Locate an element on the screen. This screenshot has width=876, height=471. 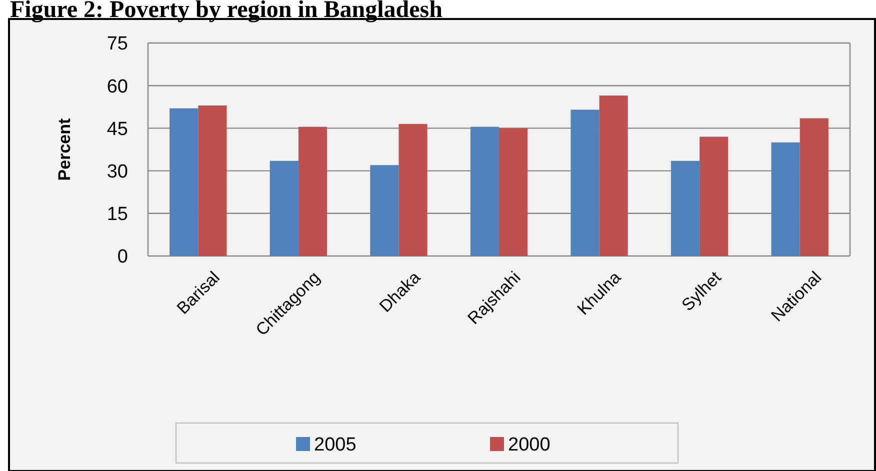
y-axis-title: Percent is located at coordinates (64, 149).